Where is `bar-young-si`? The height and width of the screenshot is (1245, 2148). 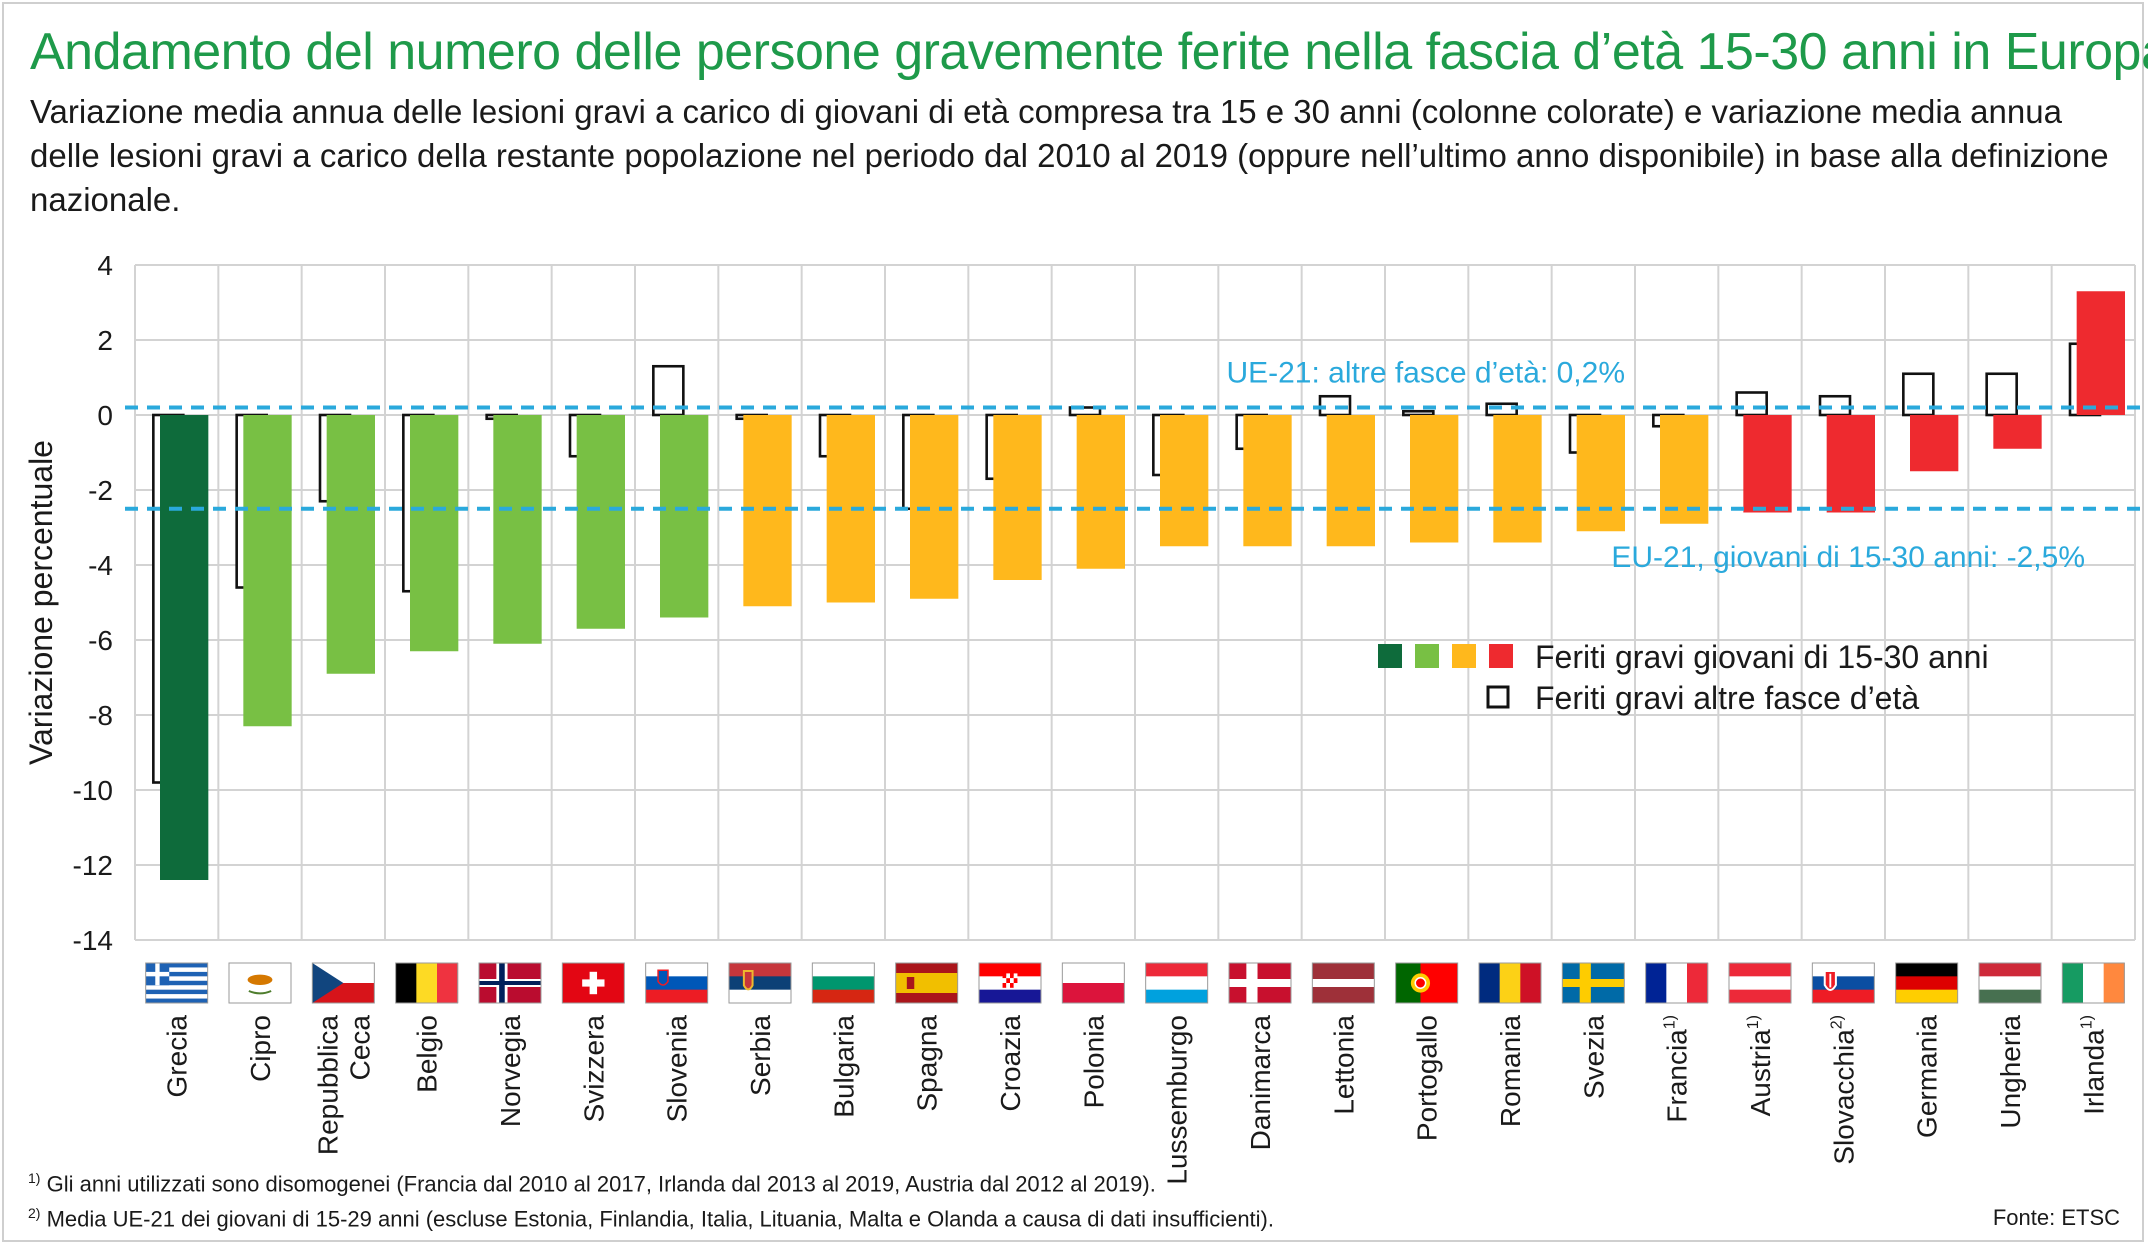
bar-young-si is located at coordinates (684, 516).